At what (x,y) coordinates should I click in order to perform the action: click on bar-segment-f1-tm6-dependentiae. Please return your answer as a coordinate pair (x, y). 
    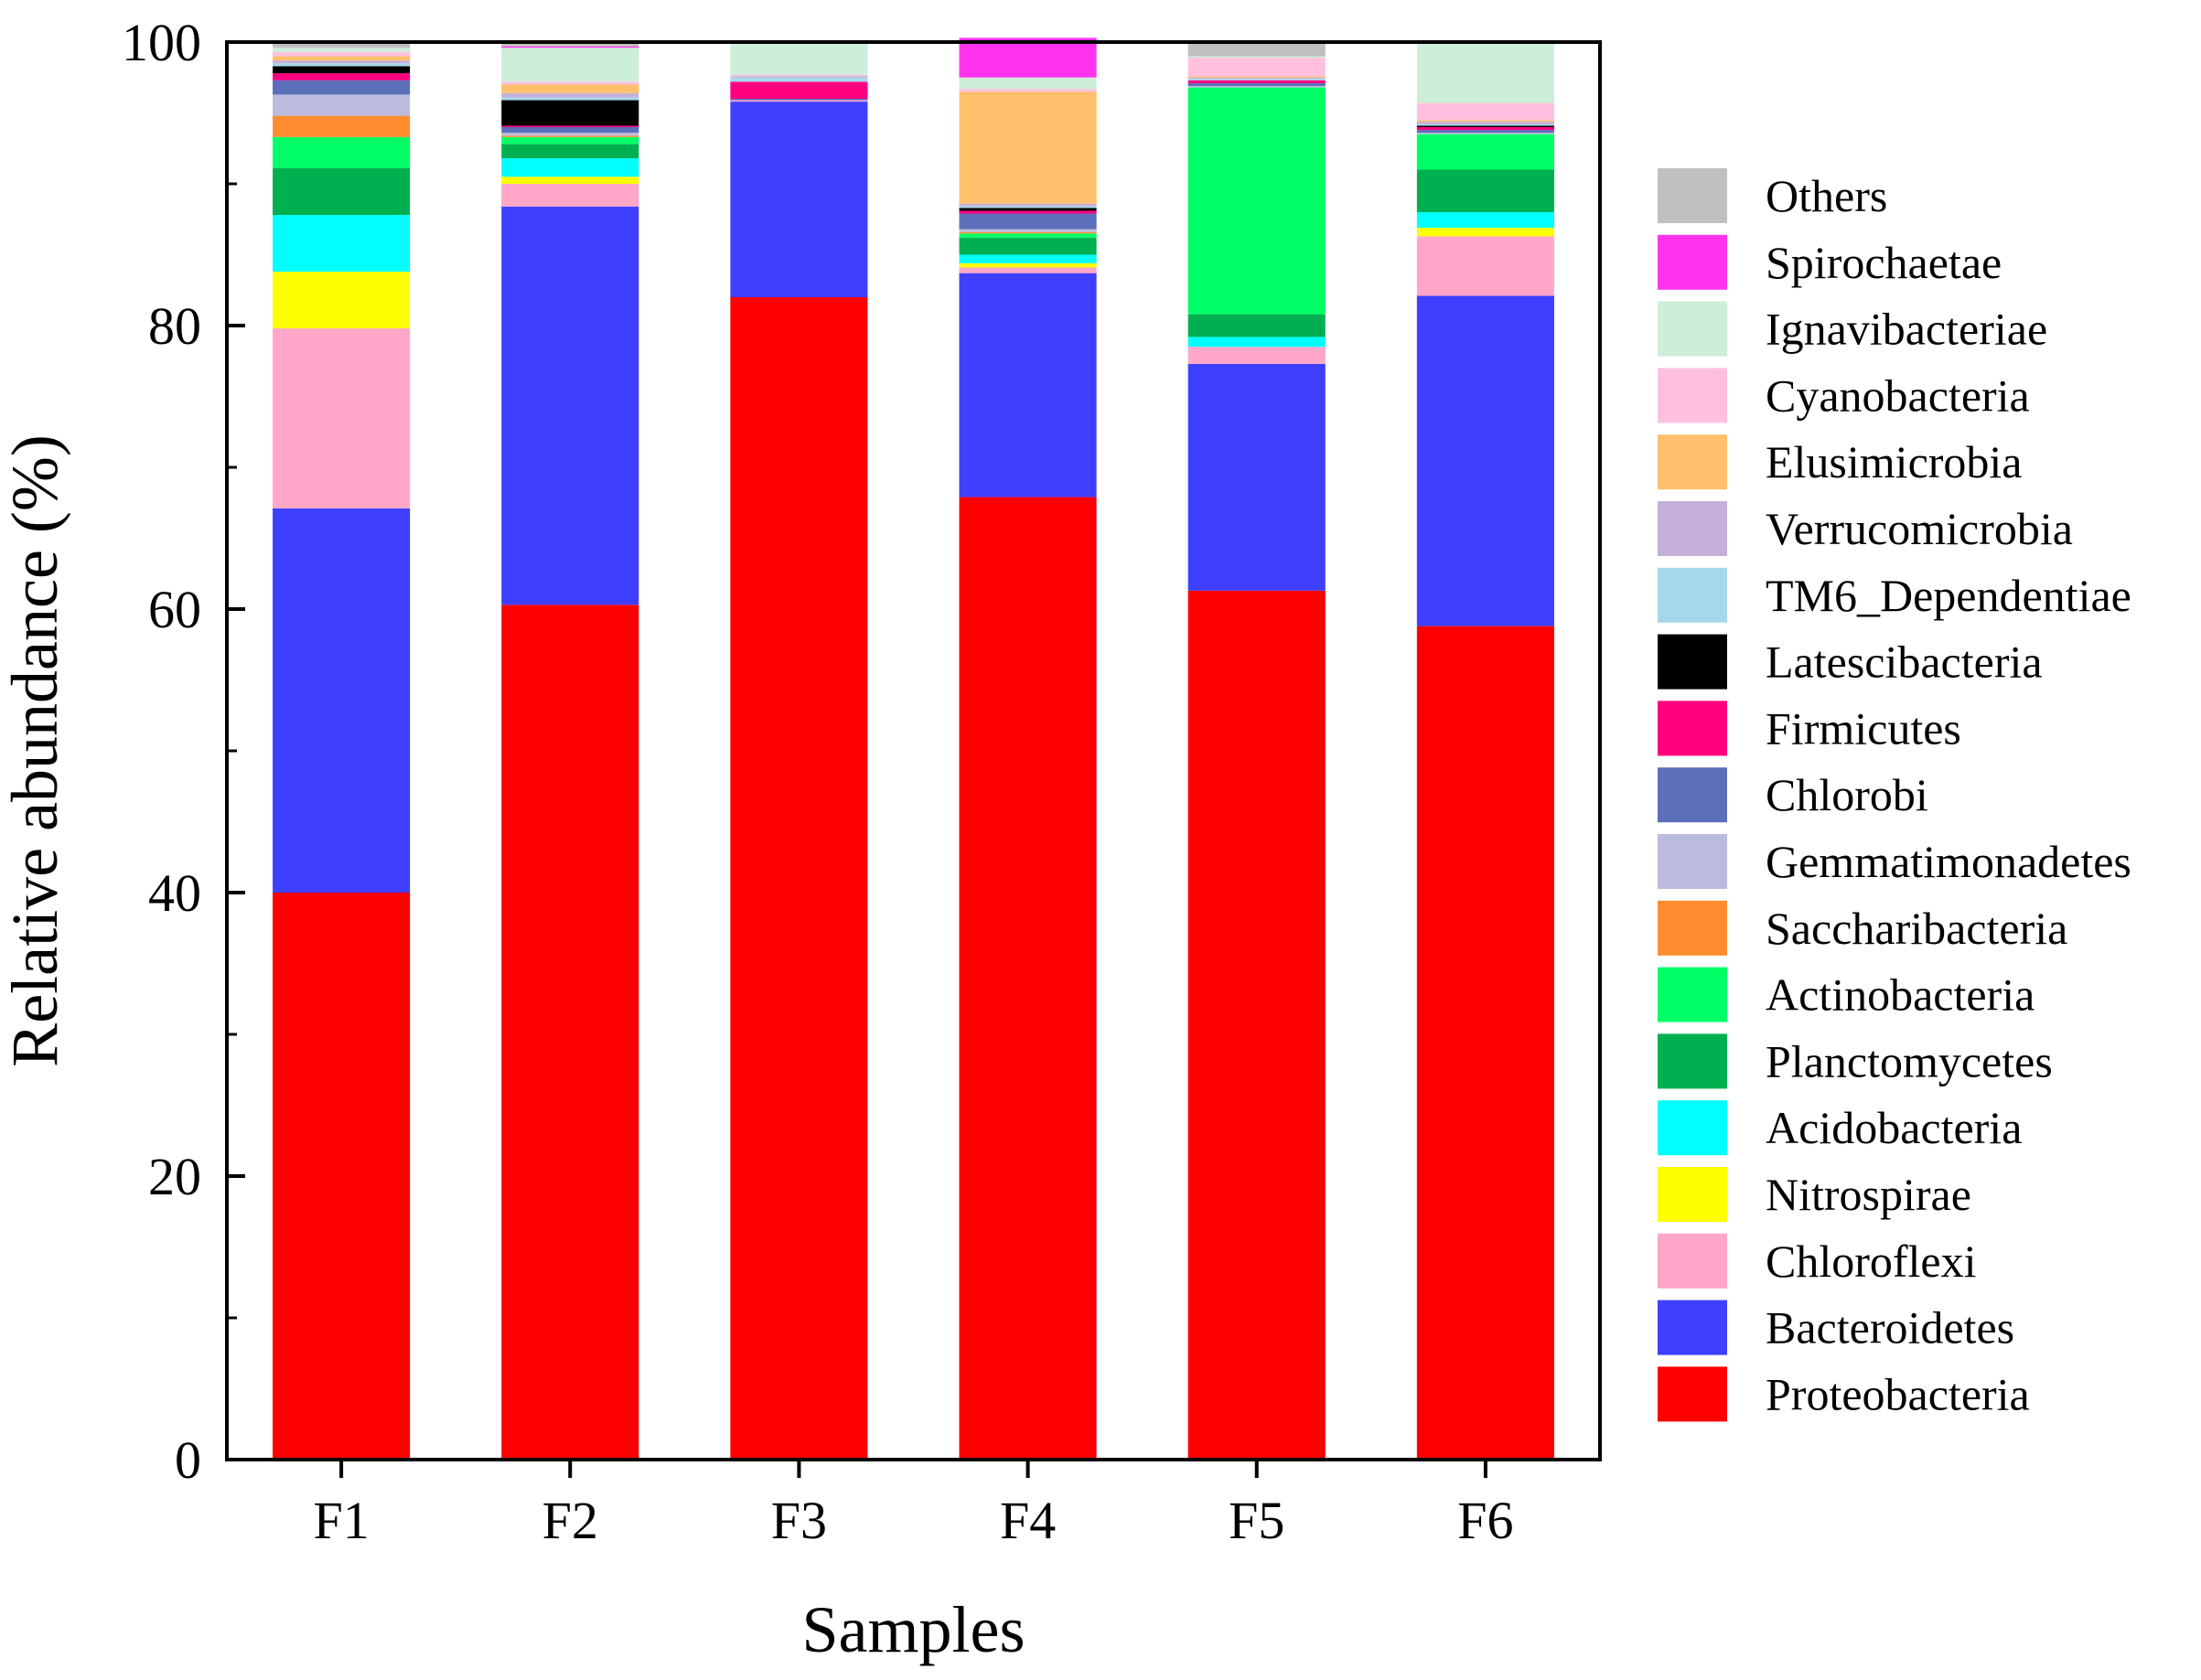
    Looking at the image, I should click on (342, 65).